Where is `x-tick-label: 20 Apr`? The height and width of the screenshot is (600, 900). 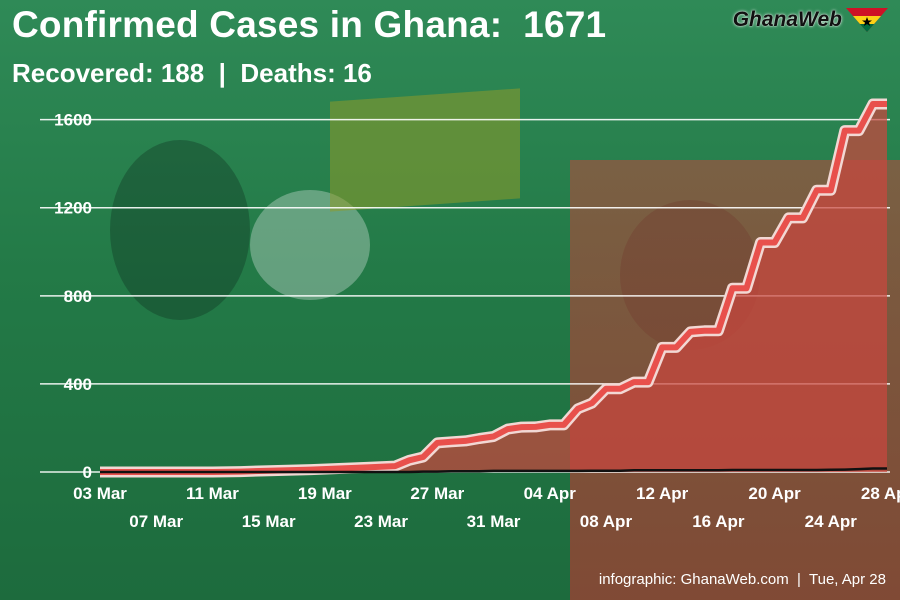
x-tick-label: 20 Apr is located at coordinates (774, 493).